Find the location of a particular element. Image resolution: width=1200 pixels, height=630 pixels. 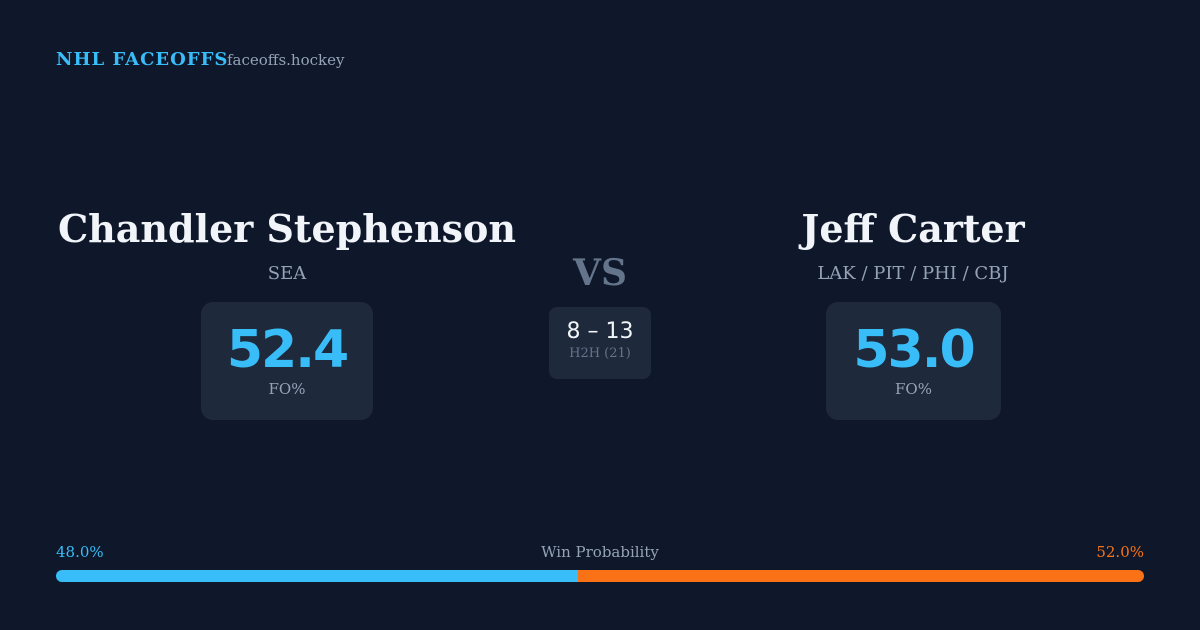

versus: VS is located at coordinates (600, 273).